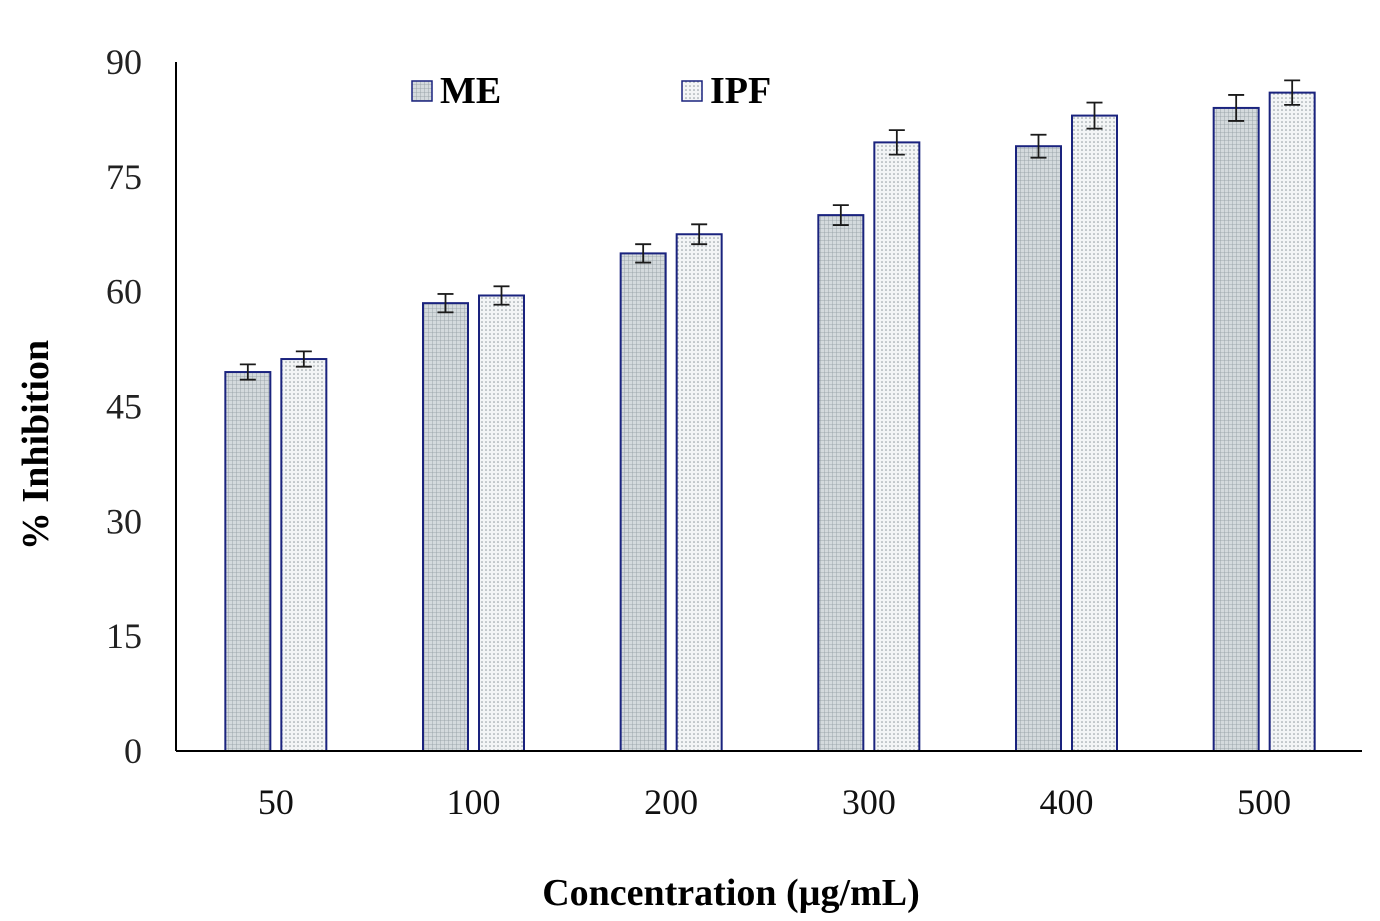 Image resolution: width=1380 pixels, height=921 pixels. I want to click on x-tick-label-100: 100, so click(474, 802).